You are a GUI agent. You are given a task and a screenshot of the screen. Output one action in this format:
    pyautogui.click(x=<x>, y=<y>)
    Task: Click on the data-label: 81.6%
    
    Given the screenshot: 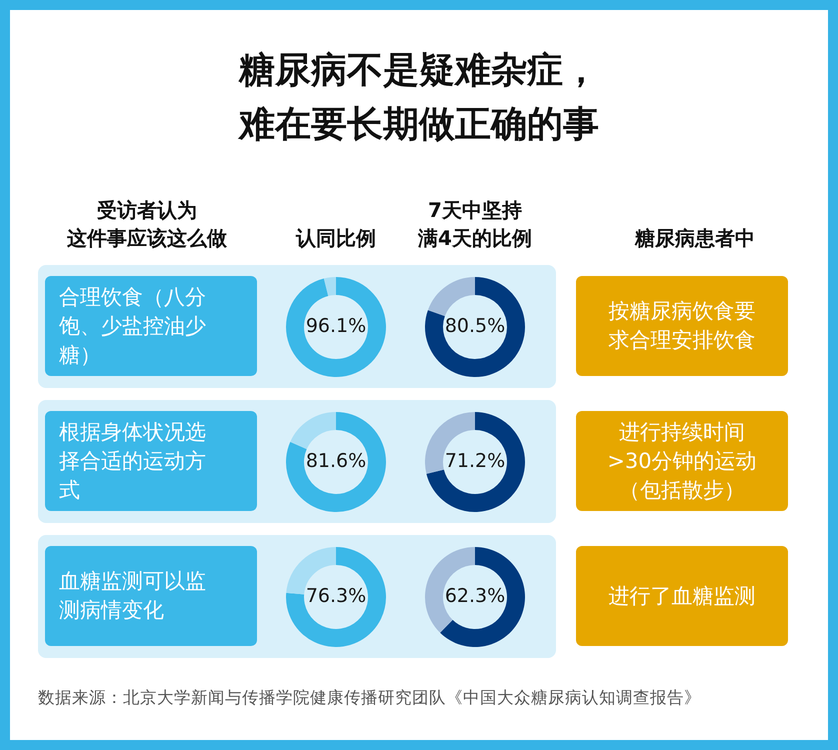 What is the action you would take?
    pyautogui.click(x=336, y=461)
    